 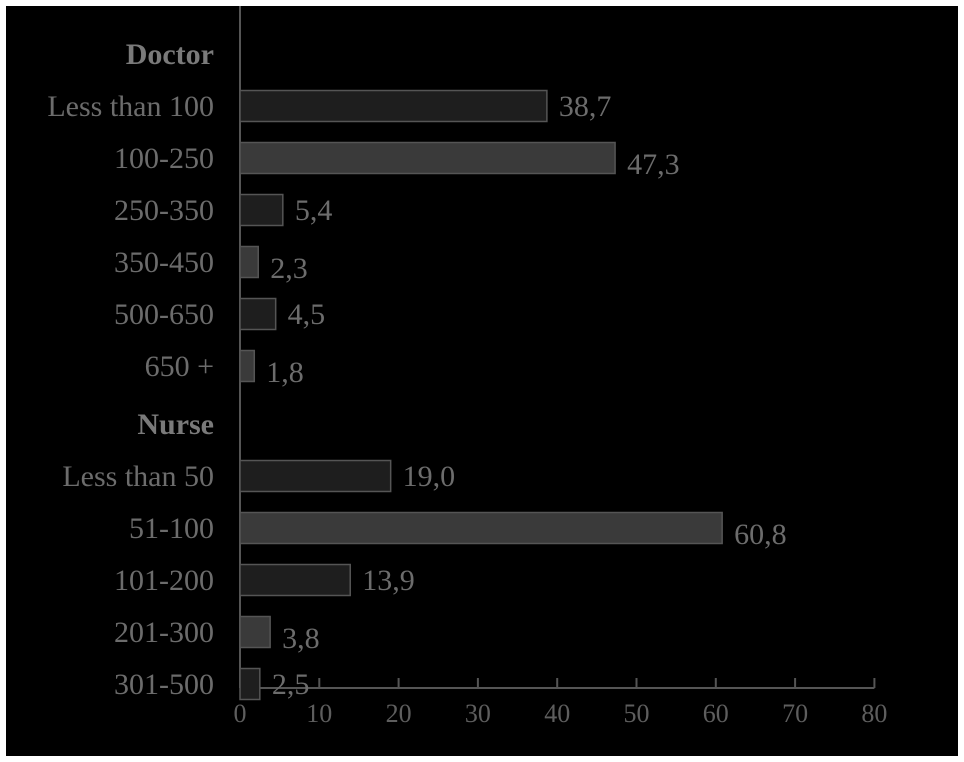 What do you see at coordinates (388, 580) in the screenshot?
I see `bar-value-label: 13,9` at bounding box center [388, 580].